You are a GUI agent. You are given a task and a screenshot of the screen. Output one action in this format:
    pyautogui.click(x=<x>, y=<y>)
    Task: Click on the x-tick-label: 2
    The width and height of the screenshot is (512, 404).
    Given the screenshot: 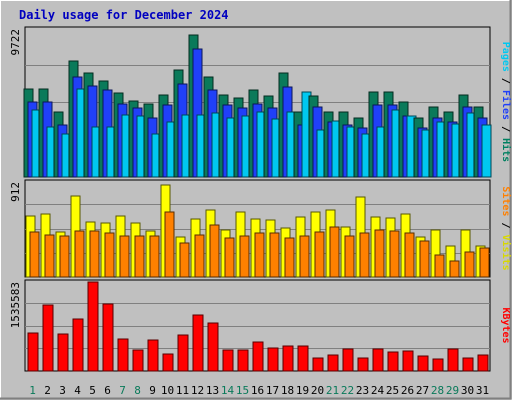 What is the action you would take?
    pyautogui.click(x=47, y=390)
    